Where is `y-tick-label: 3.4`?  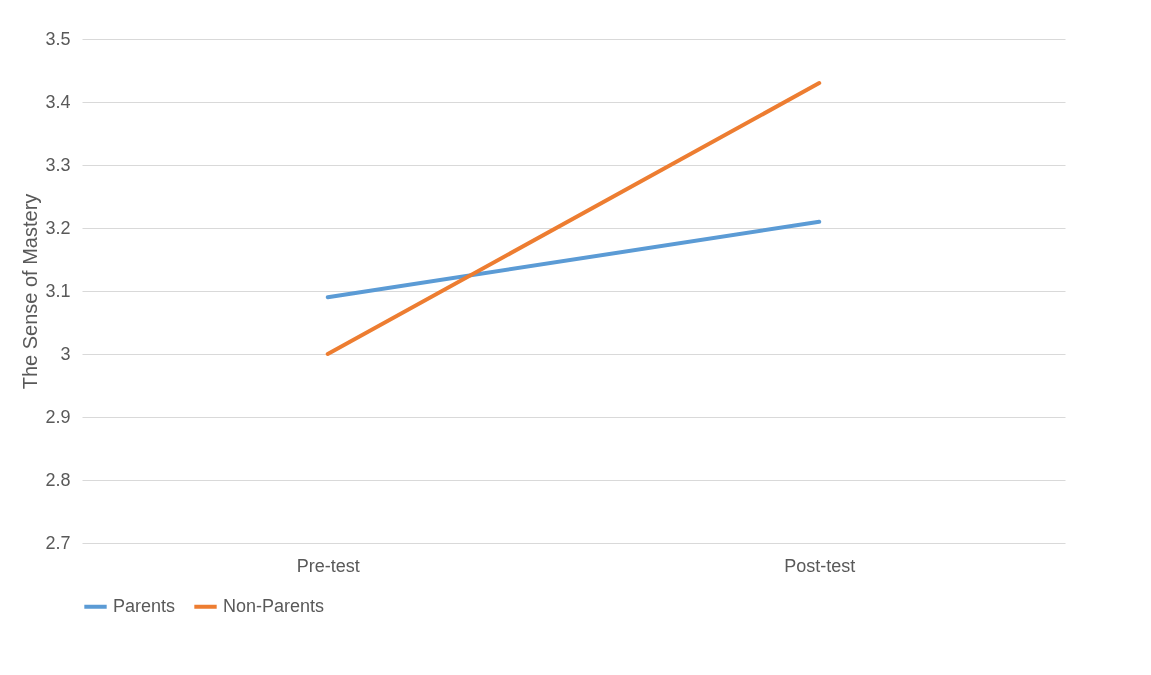 y-tick-label: 3.4 is located at coordinates (58, 101).